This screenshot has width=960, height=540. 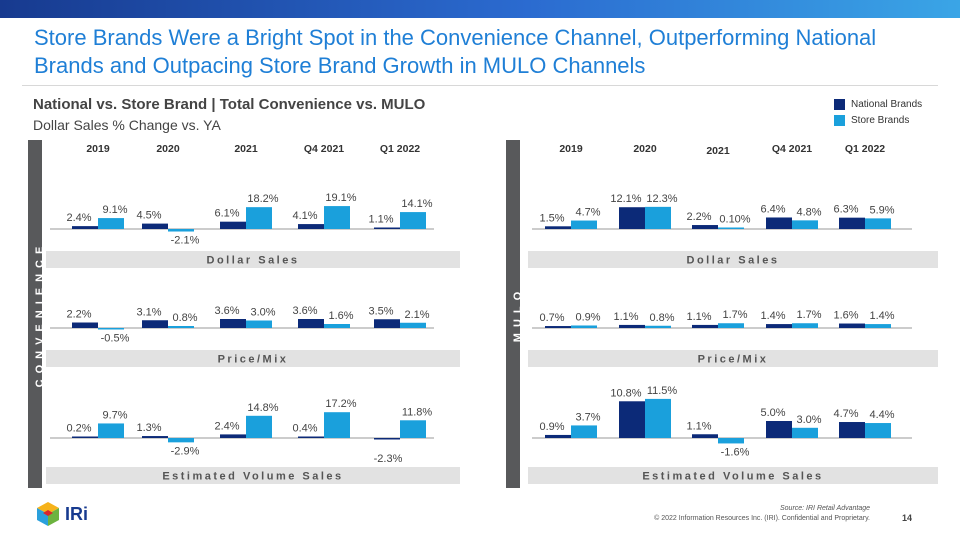 What do you see at coordinates (661, 199) in the screenshot?
I see `data-label-store: 12.3%` at bounding box center [661, 199].